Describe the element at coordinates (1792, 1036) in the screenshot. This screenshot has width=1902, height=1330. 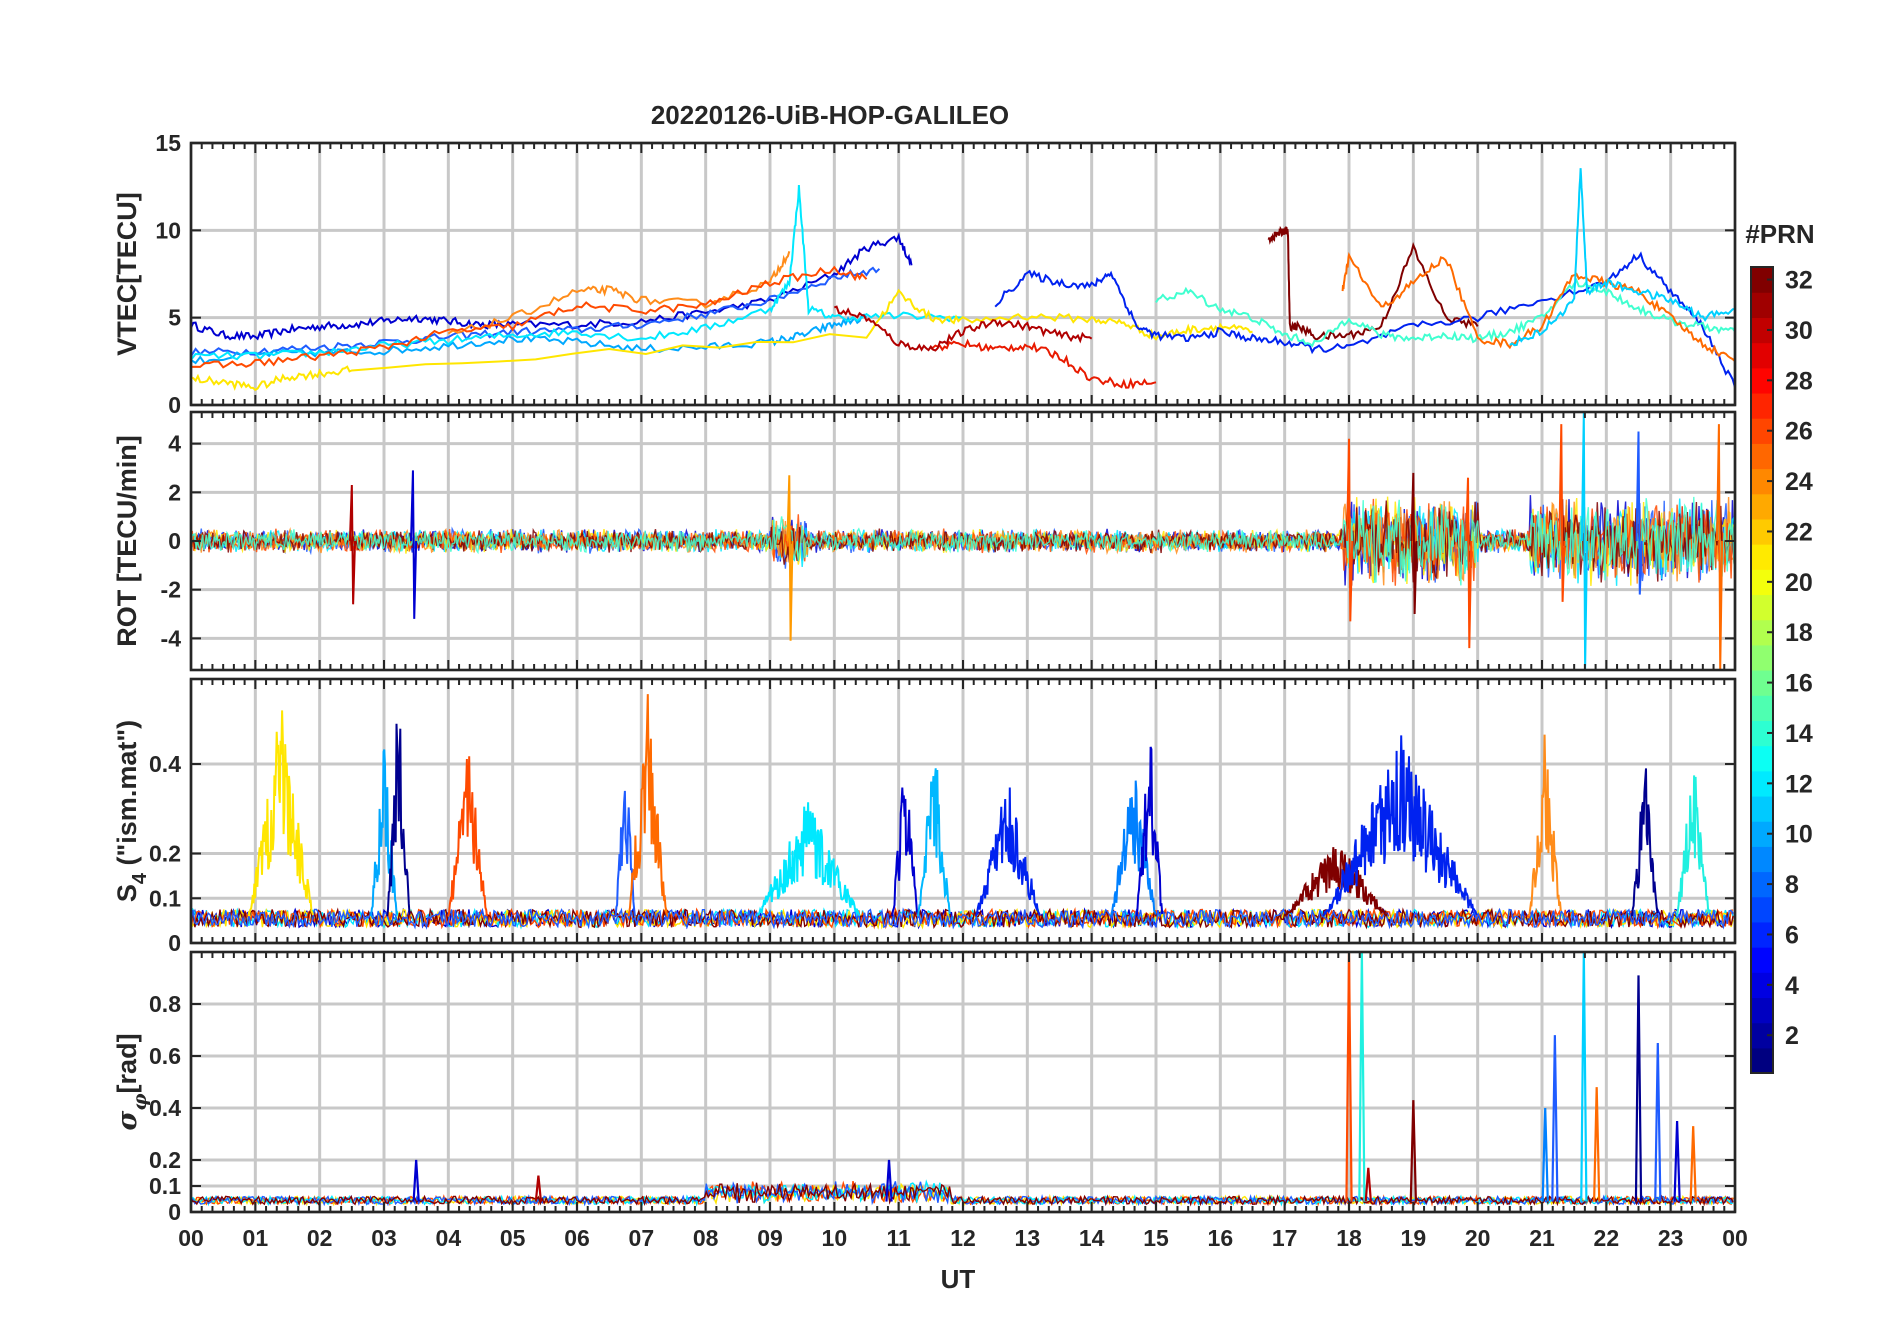
I see `colorbar-tick-label: 2` at that location.